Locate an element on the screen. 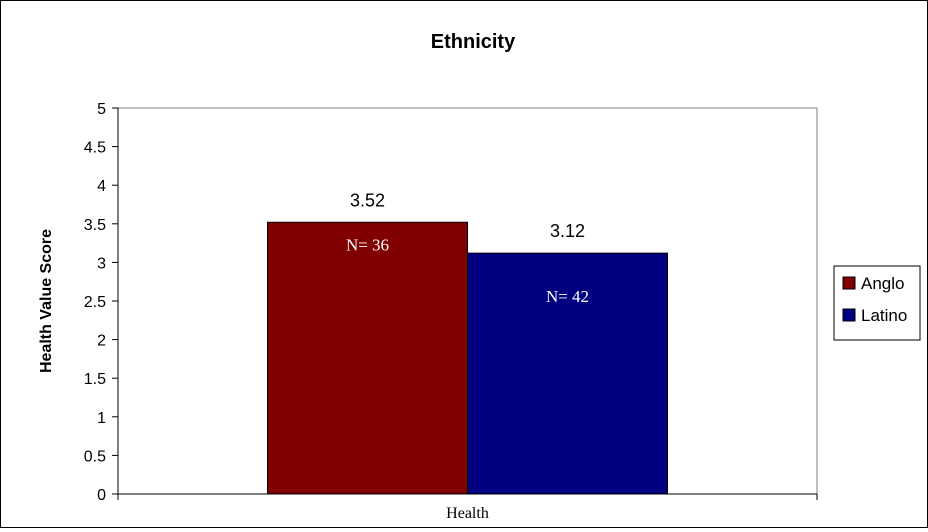  legend-label-anglo: Anglo is located at coordinates (882, 283).